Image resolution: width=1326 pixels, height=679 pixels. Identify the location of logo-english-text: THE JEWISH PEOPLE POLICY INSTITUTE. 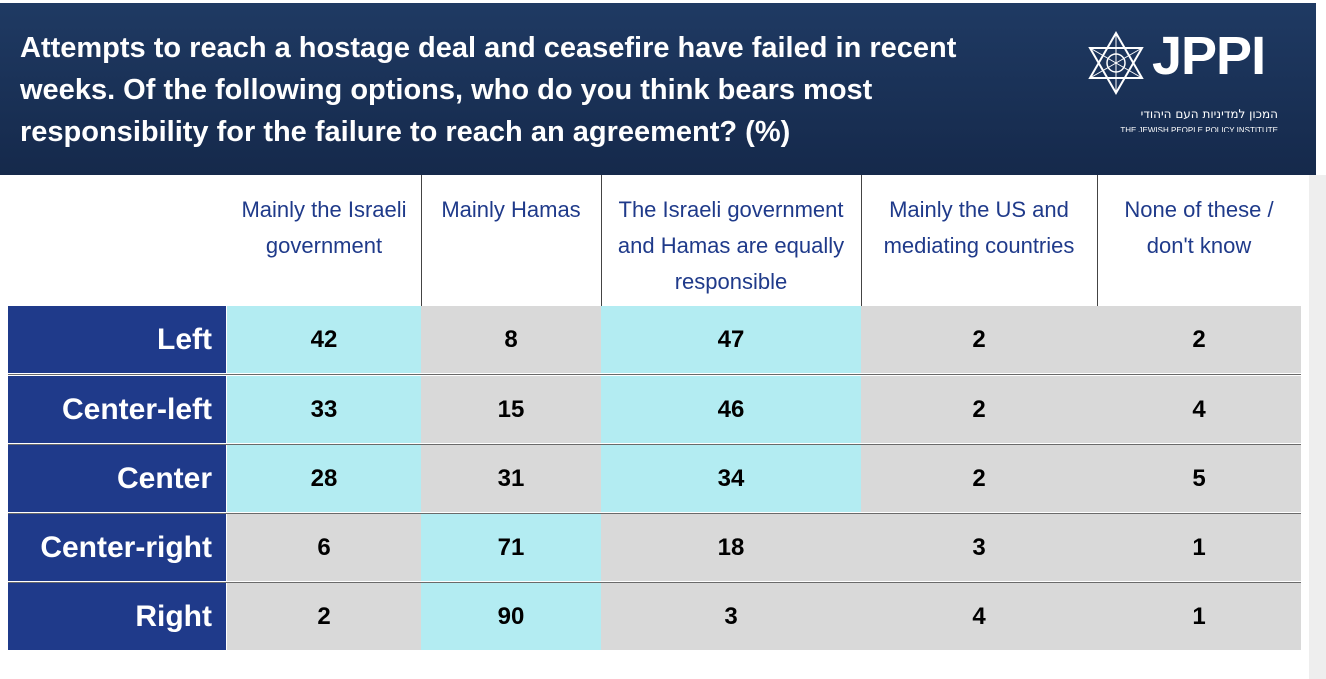
(1199, 129).